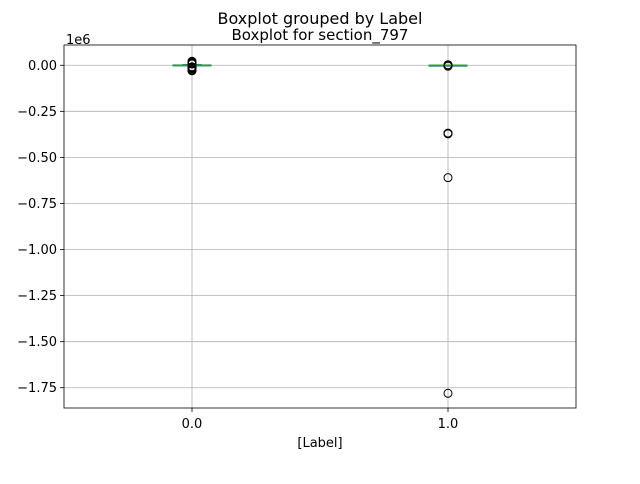 The width and height of the screenshot is (640, 484). Describe the element at coordinates (78, 40) in the screenshot. I see `y-offset-label: 1e6` at that location.